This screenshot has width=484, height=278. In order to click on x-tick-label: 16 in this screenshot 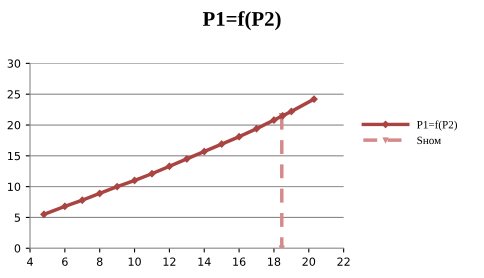, I will do `click(239, 261)`.